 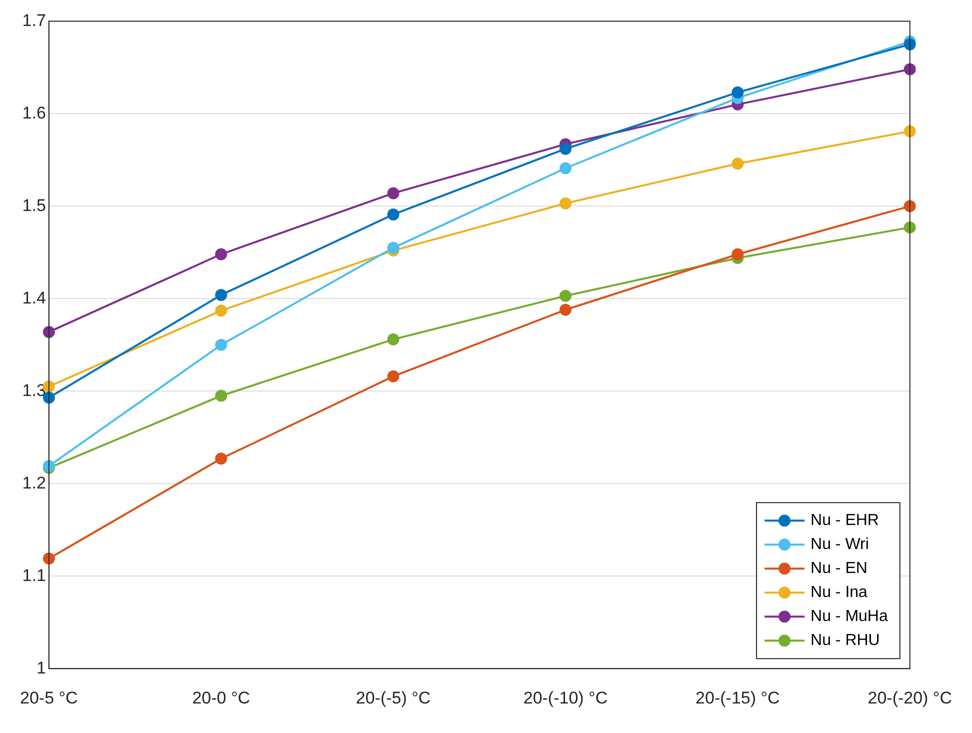 What do you see at coordinates (839, 593) in the screenshot?
I see `legend-label: Nu - Ina` at bounding box center [839, 593].